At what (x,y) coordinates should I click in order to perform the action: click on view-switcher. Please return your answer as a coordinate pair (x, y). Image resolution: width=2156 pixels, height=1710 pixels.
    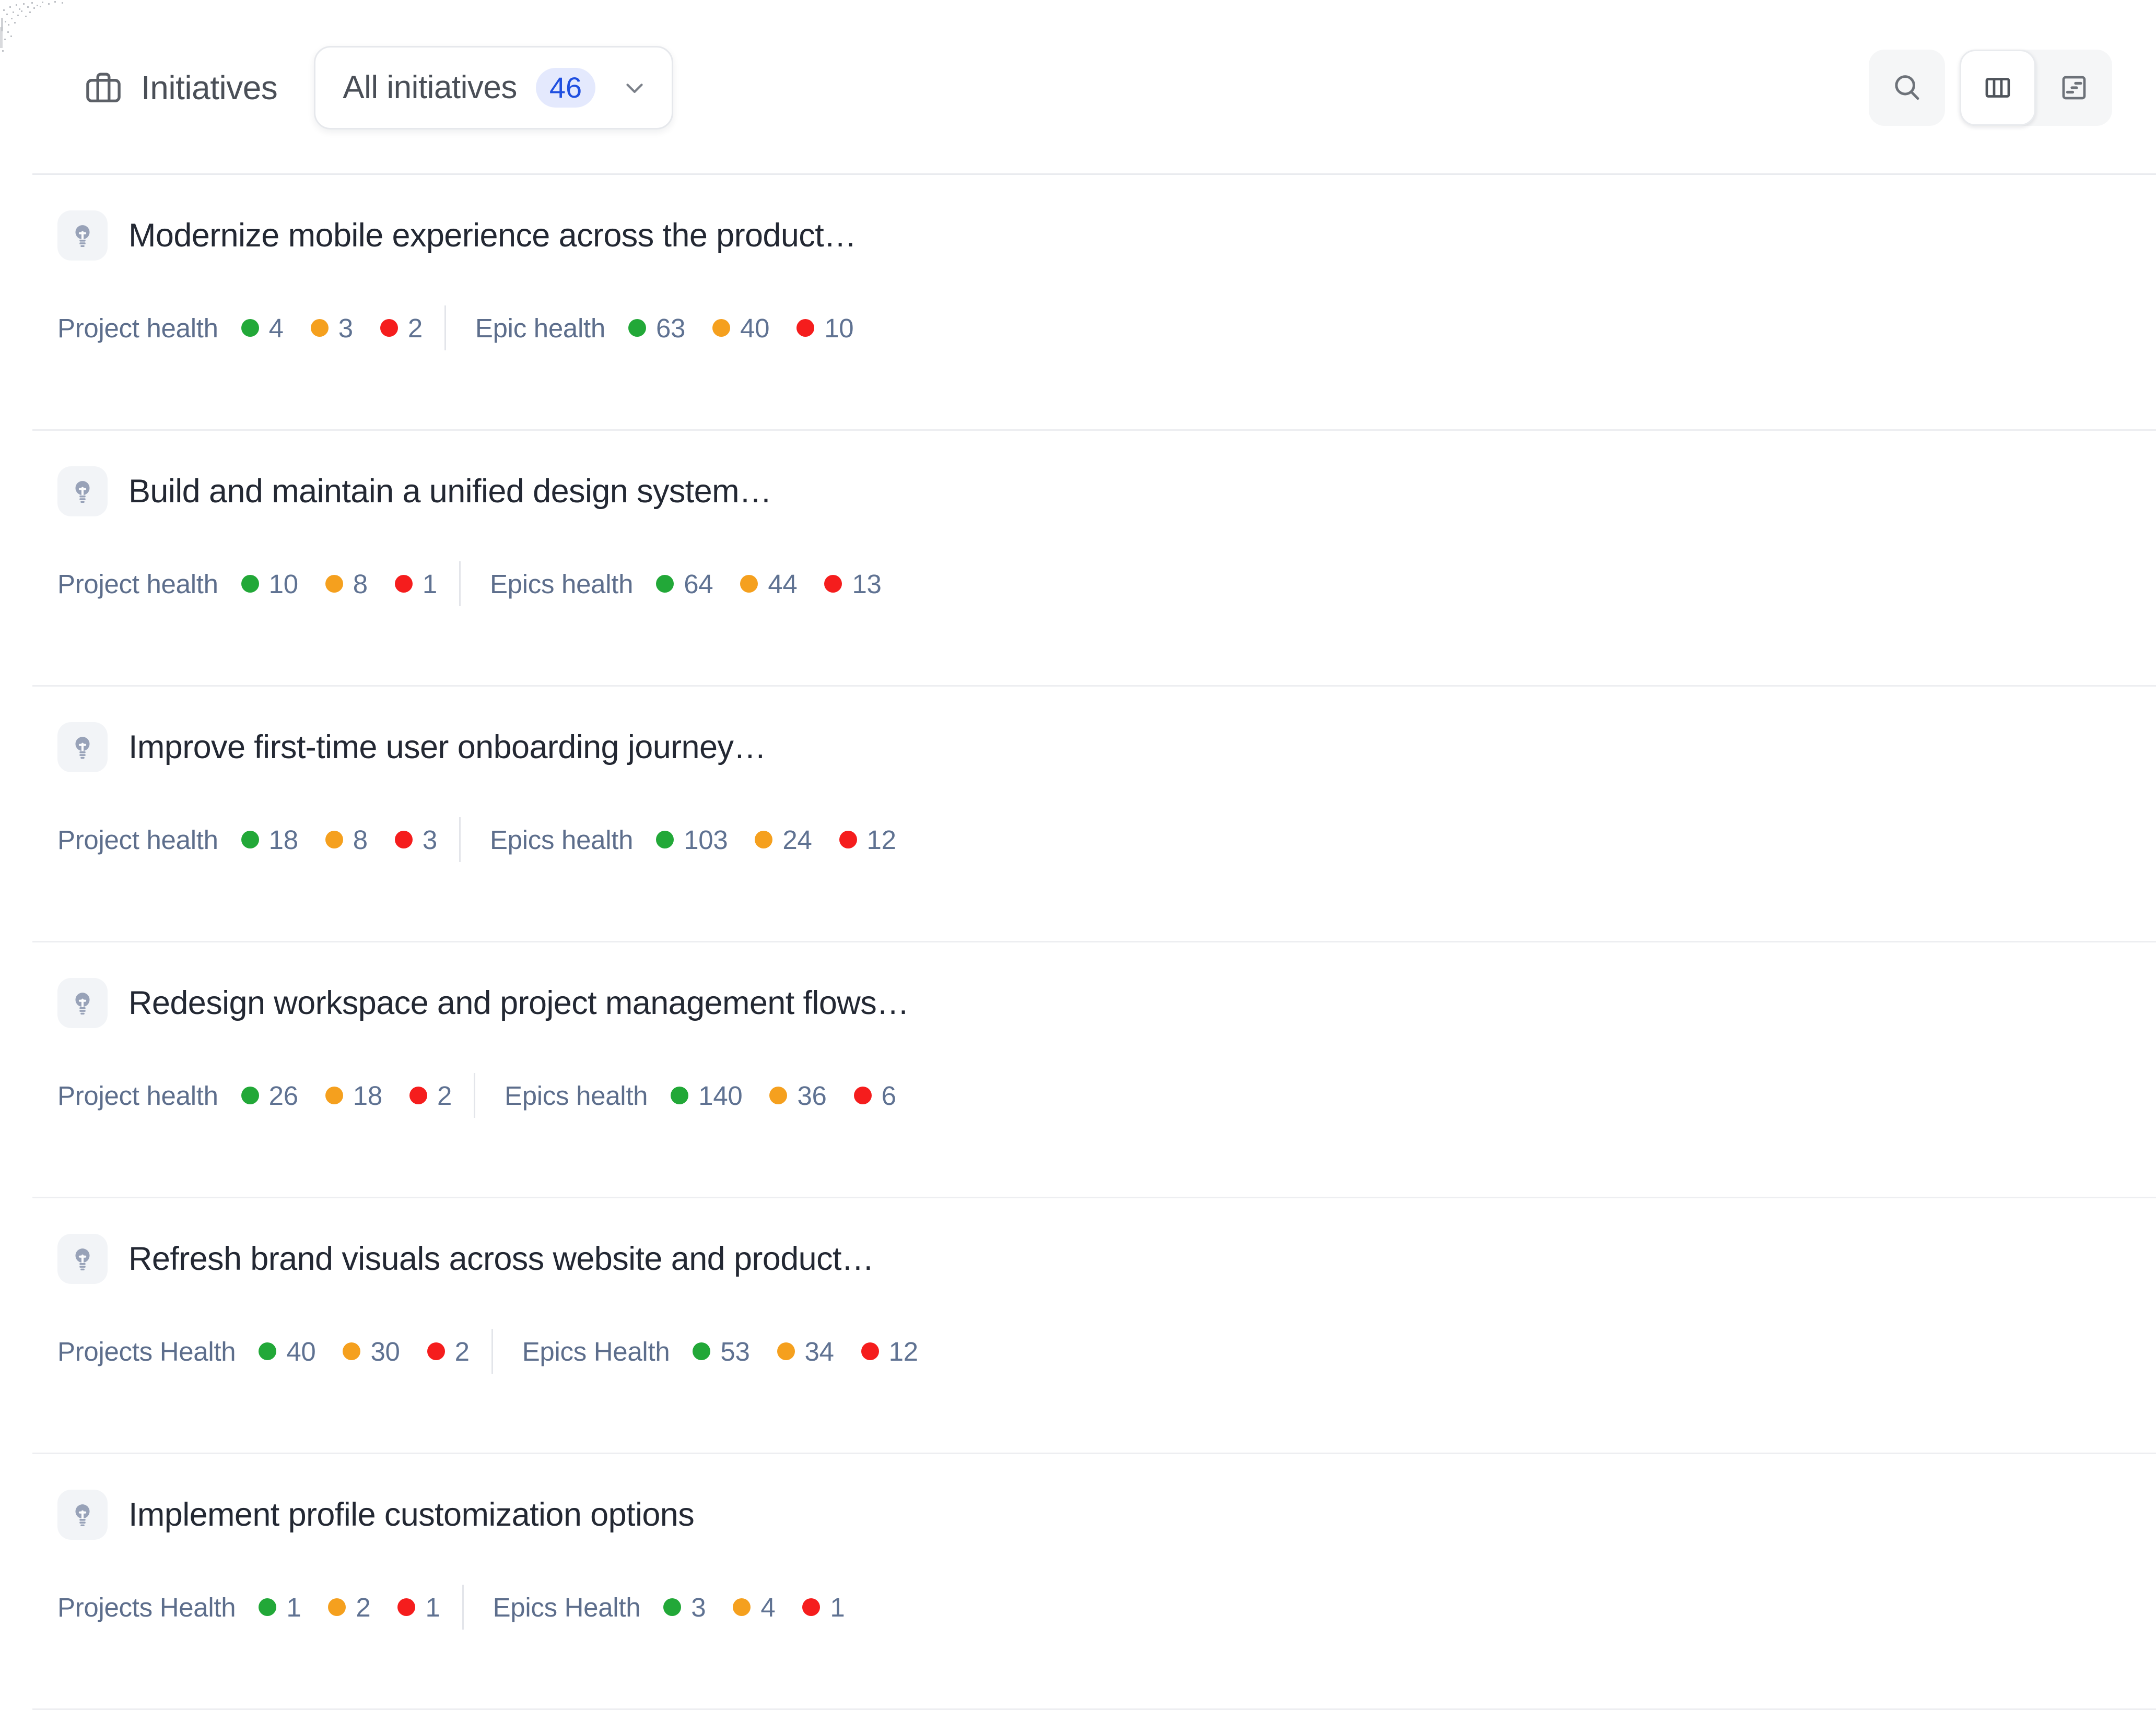
    Looking at the image, I should click on (2036, 87).